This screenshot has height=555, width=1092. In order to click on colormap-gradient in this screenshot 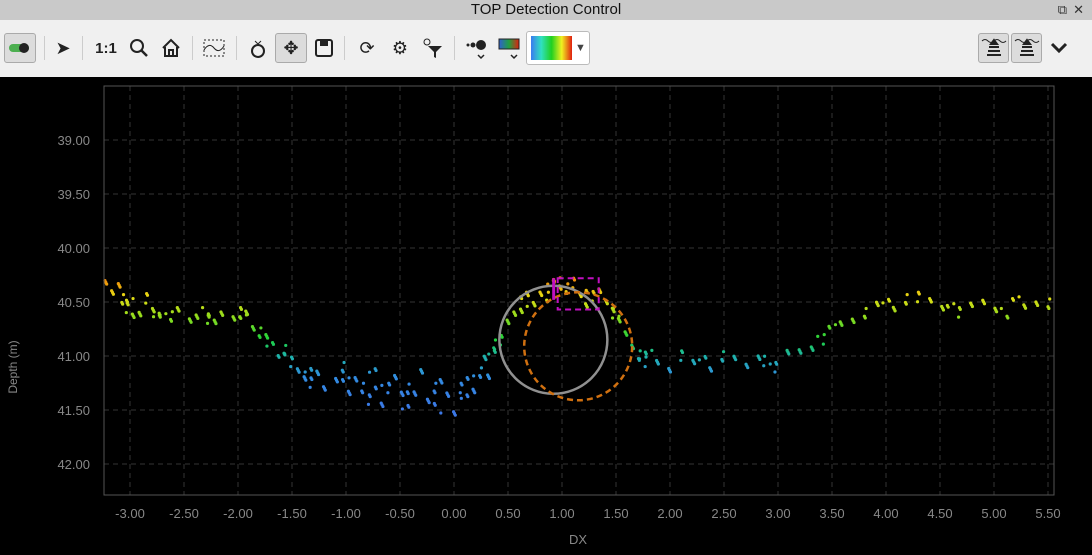, I will do `click(551, 48)`.